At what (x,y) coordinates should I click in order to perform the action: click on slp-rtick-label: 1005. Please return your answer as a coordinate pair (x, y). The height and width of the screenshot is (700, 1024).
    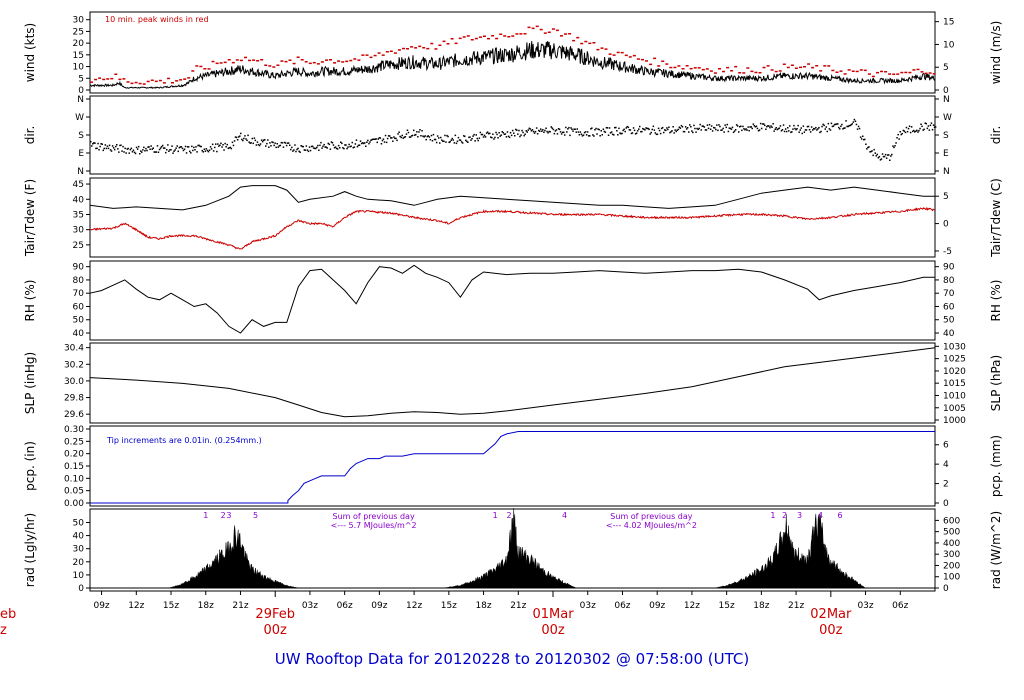
    Looking at the image, I should click on (954, 409).